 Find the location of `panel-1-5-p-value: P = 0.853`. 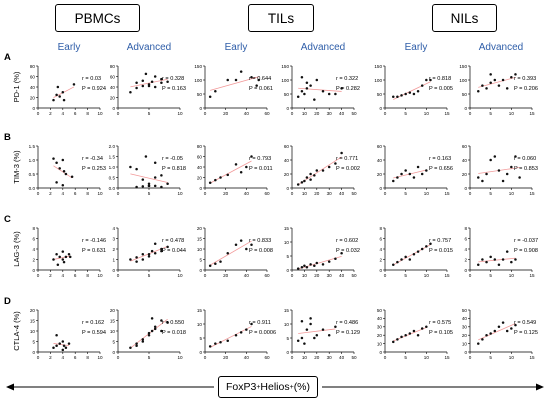

panel-1-5-p-value: P = 0.853 is located at coordinates (526, 169).